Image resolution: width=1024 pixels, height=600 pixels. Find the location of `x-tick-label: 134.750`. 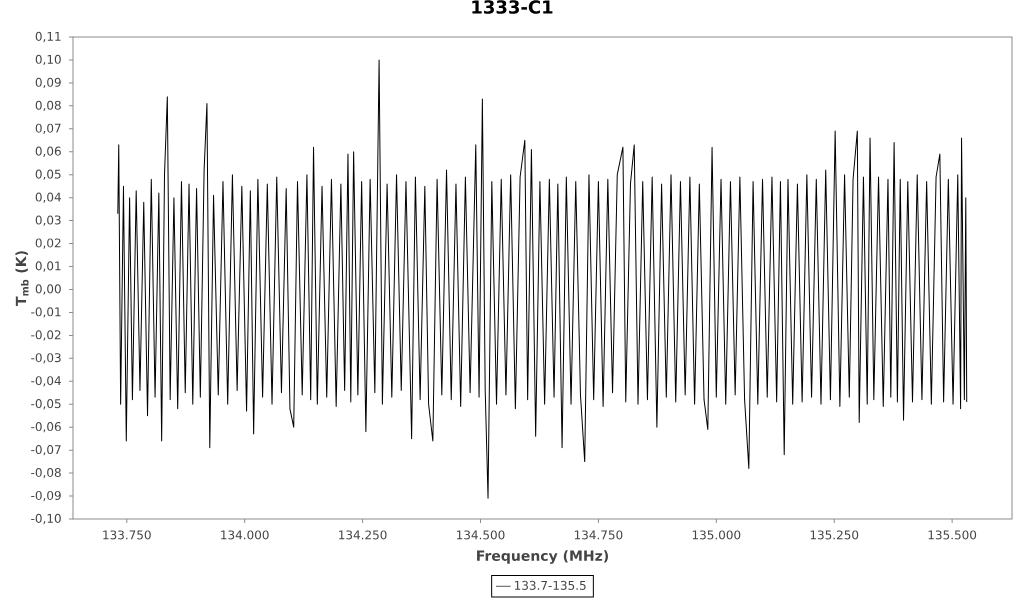

x-tick-label: 134.750 is located at coordinates (598, 535).